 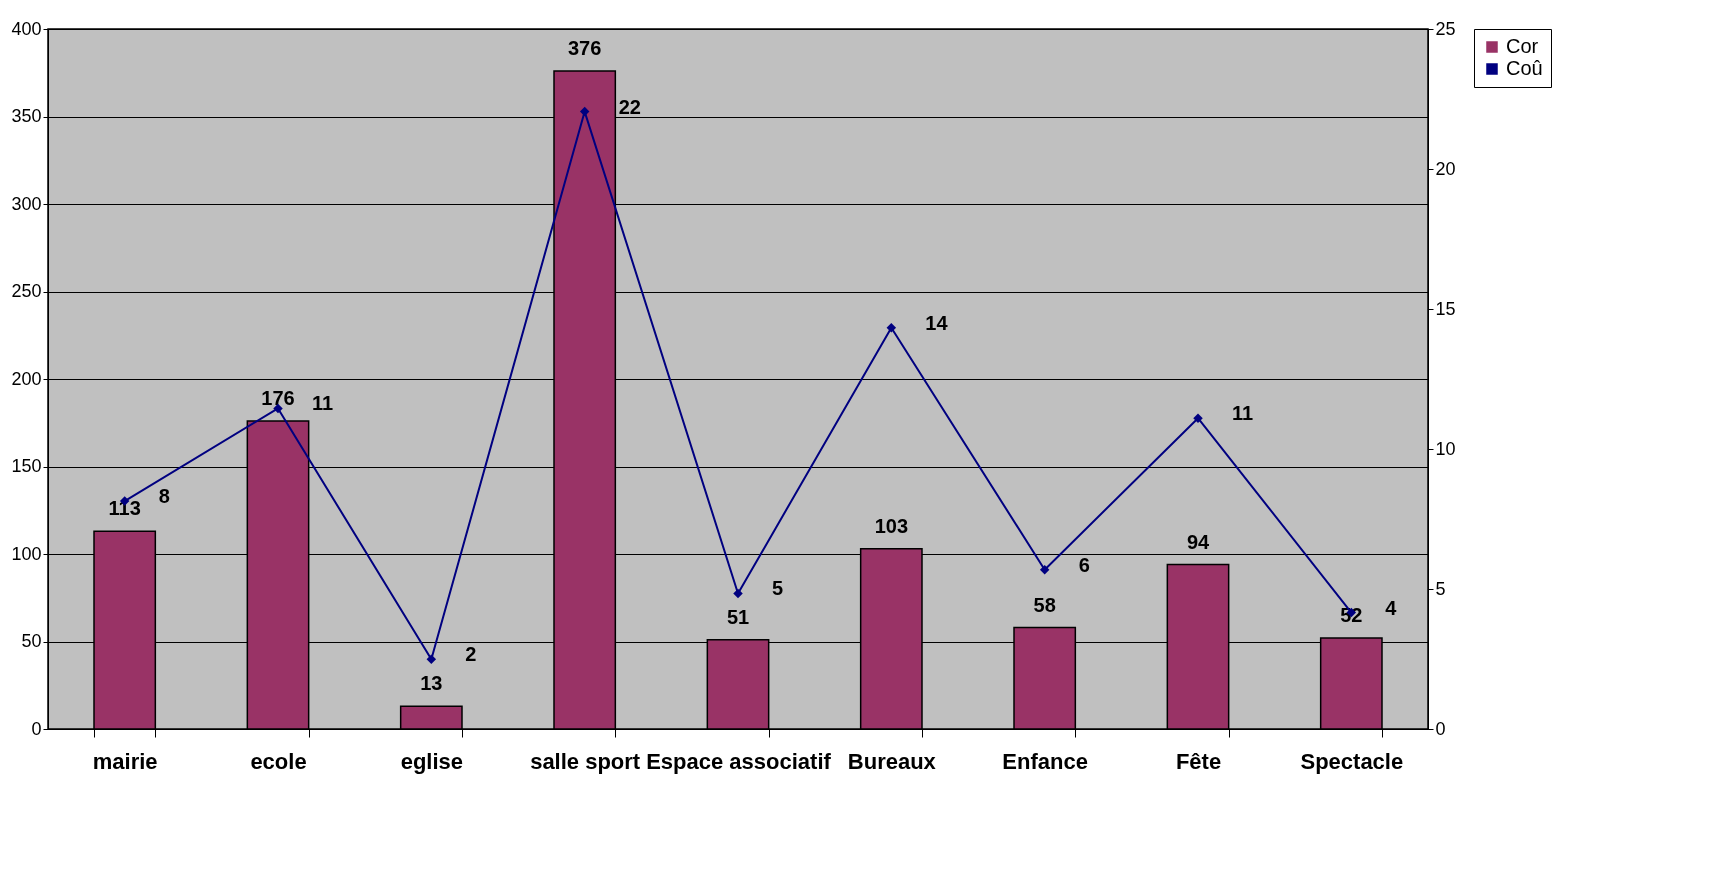 I want to click on x-tick-label: eglise, so click(x=432, y=761).